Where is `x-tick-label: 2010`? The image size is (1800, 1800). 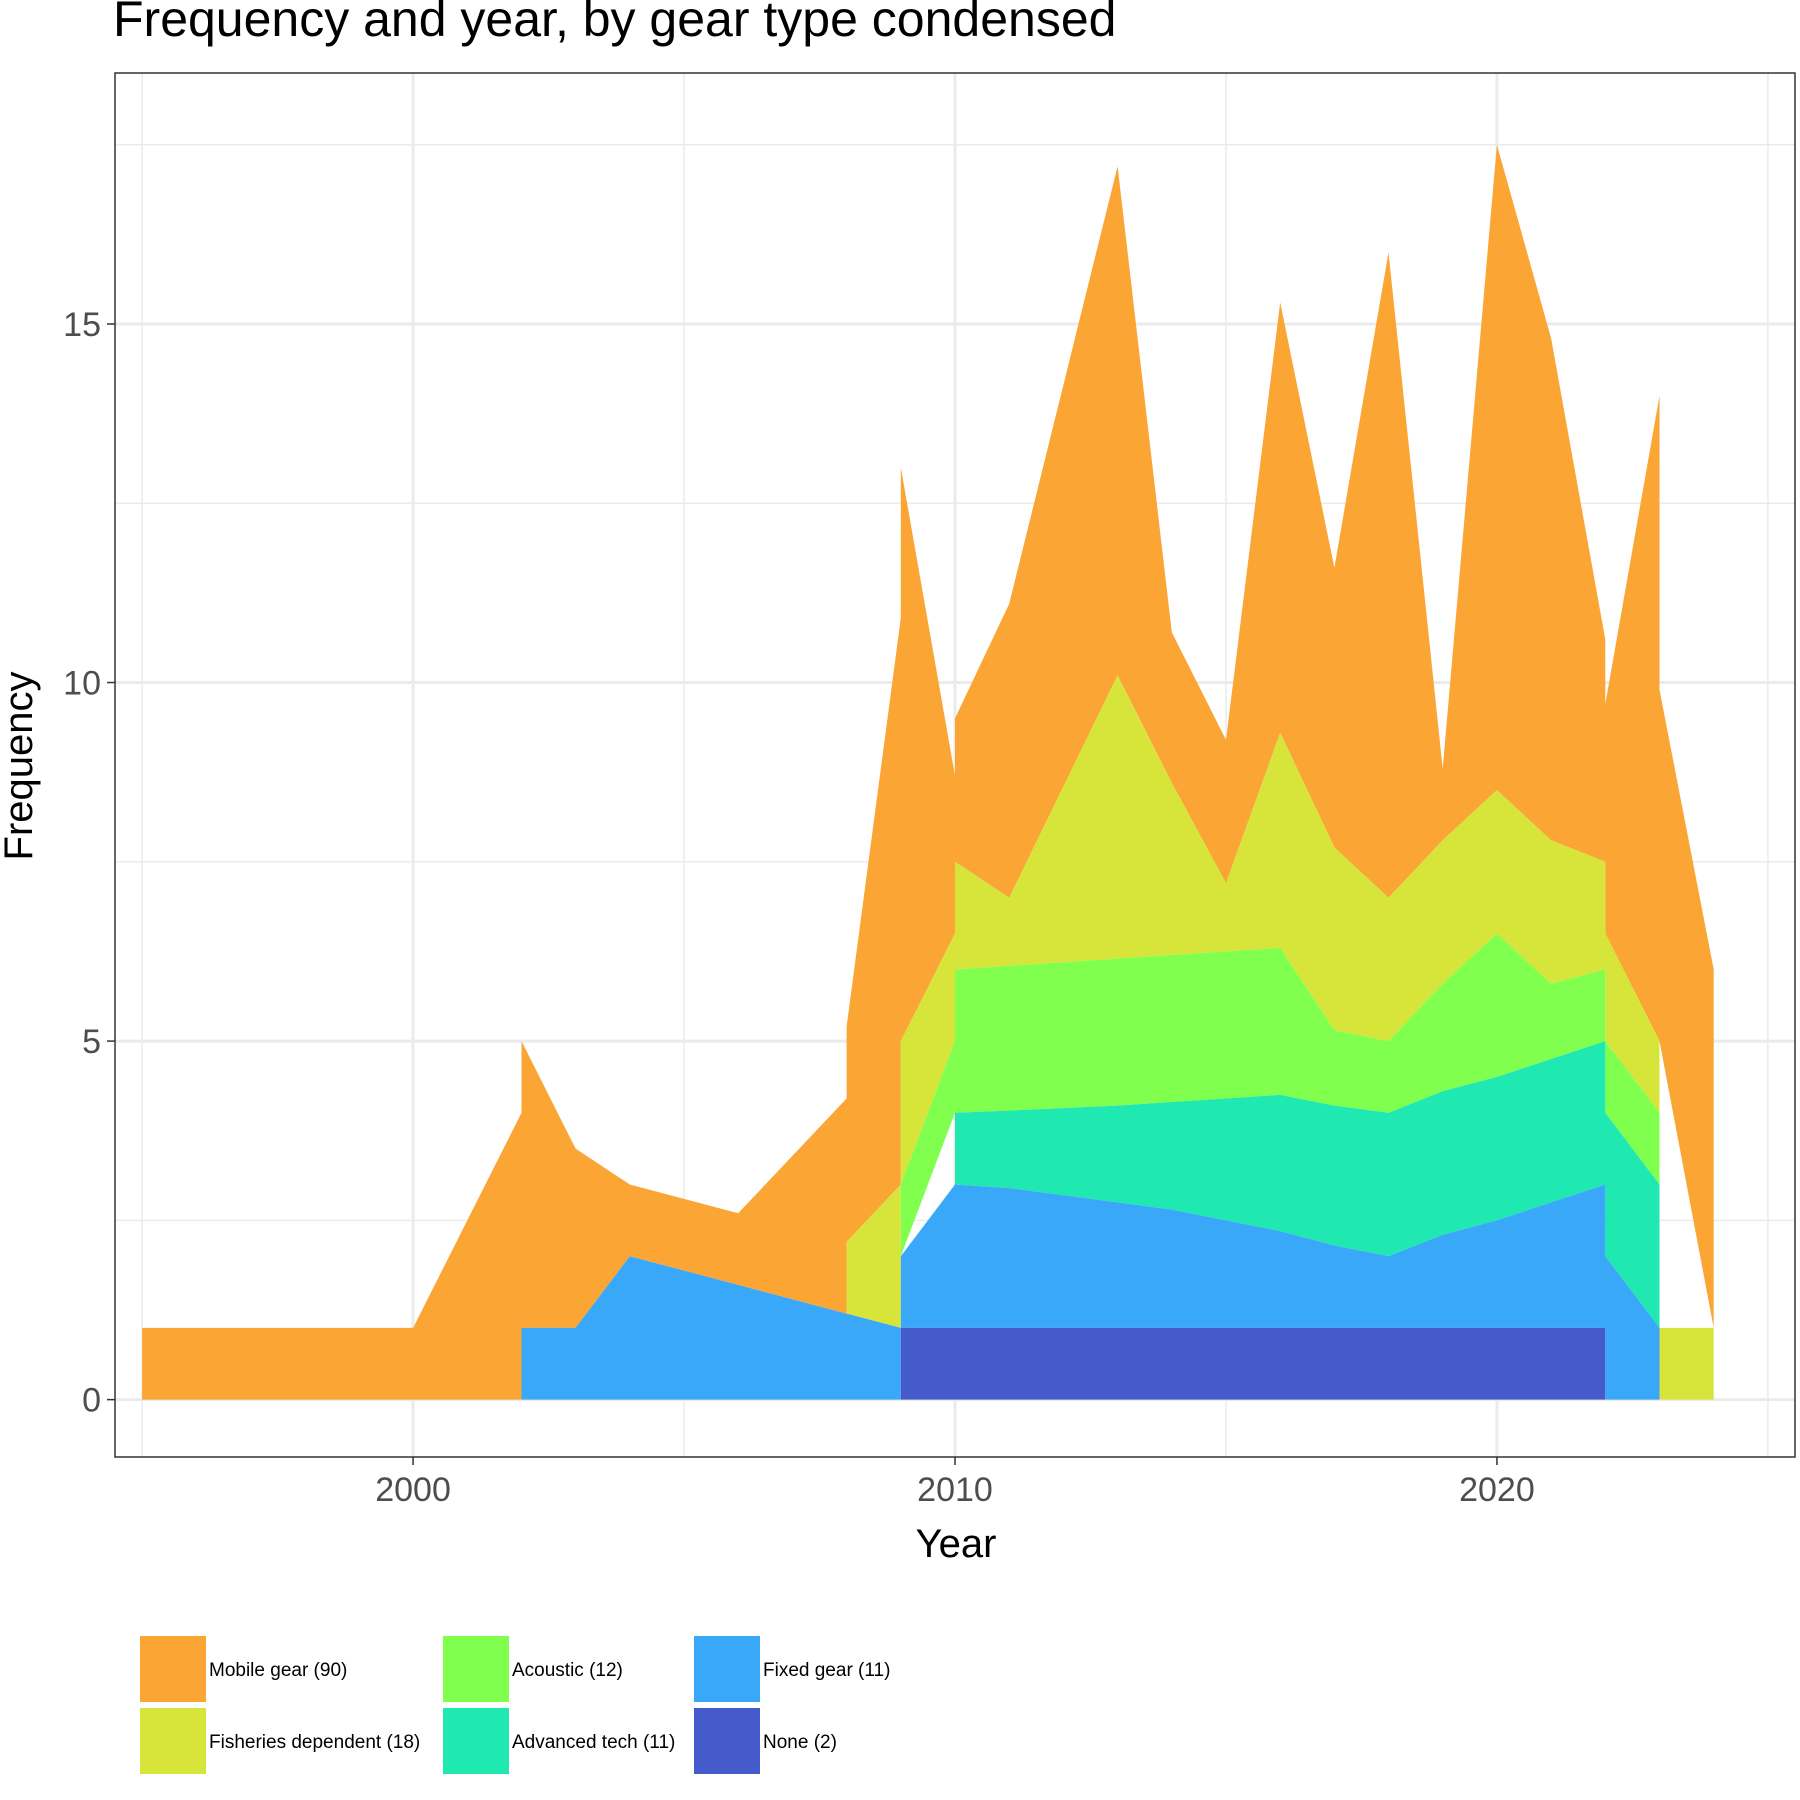
x-tick-label: 2010 is located at coordinates (955, 1490).